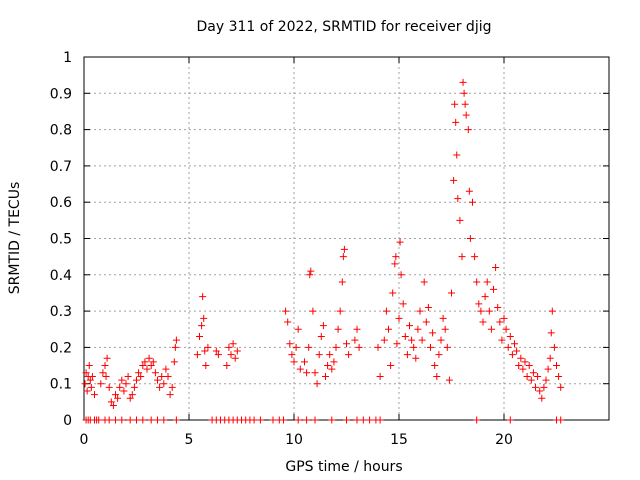 The width and height of the screenshot is (640, 480). I want to click on x-tick-label: 10, so click(294, 440).